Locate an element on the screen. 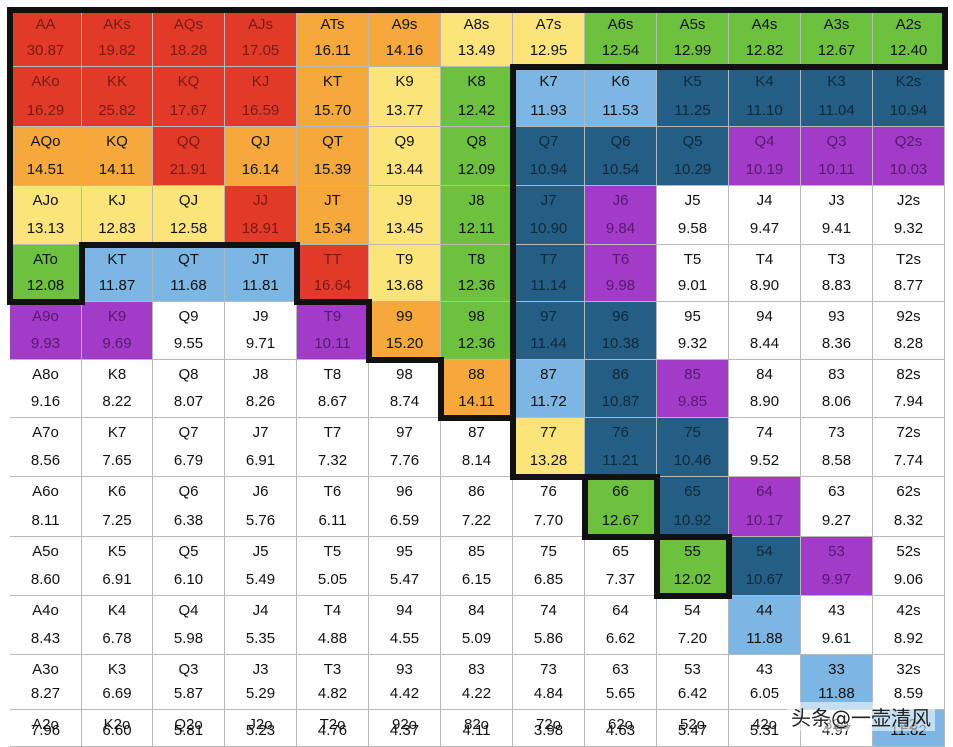 The height and width of the screenshot is (747, 953). hand-cell: Q2o 5.81 is located at coordinates (189, 728).